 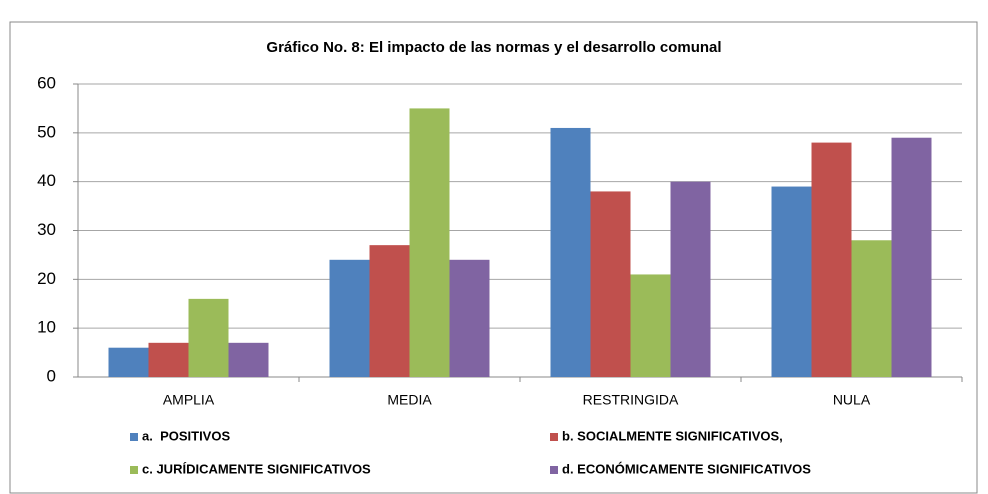 What do you see at coordinates (672, 435) in the screenshot?
I see `legend-label: b. SOCIALMENTE SIGNIFICATIVOS,` at bounding box center [672, 435].